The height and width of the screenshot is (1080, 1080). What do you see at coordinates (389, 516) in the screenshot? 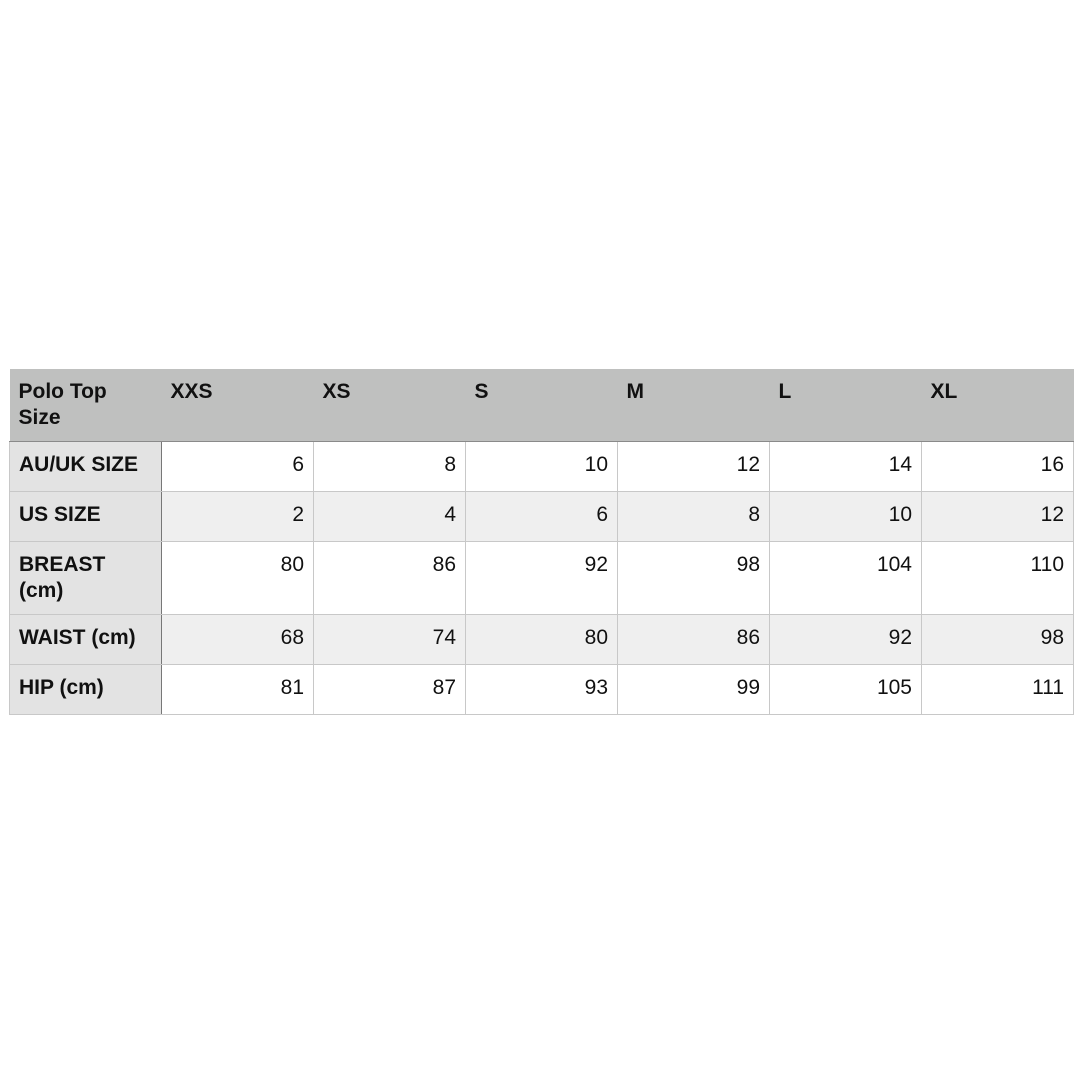
I see `table-cell: 4` at bounding box center [389, 516].